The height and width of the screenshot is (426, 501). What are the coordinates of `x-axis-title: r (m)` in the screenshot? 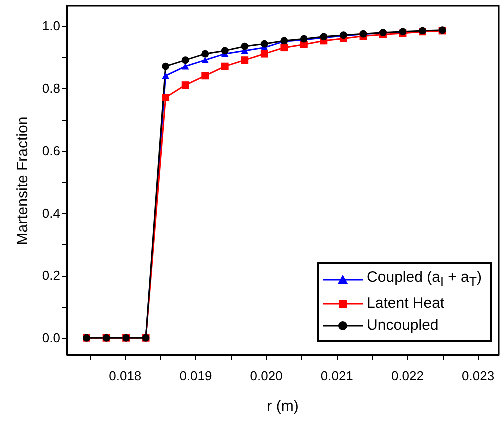 It's located at (283, 406).